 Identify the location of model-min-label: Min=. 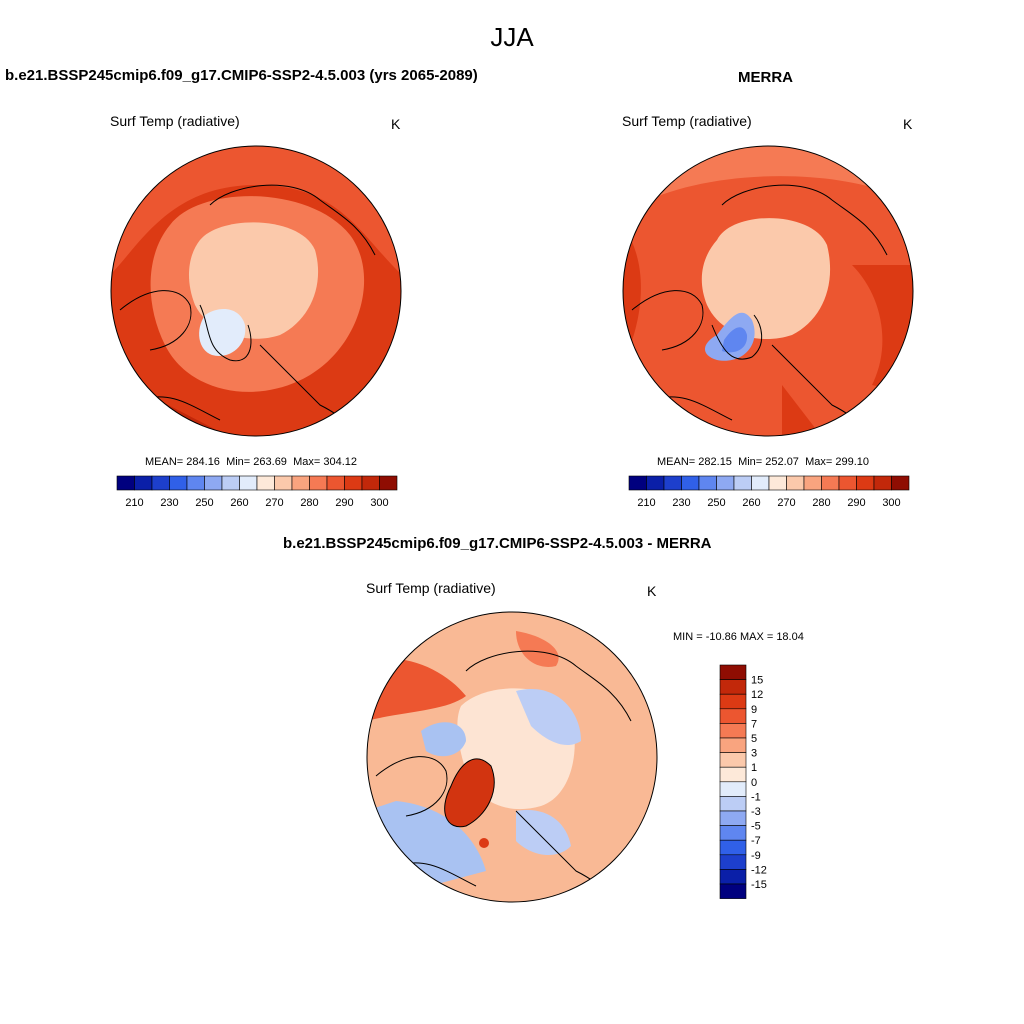
(238, 462).